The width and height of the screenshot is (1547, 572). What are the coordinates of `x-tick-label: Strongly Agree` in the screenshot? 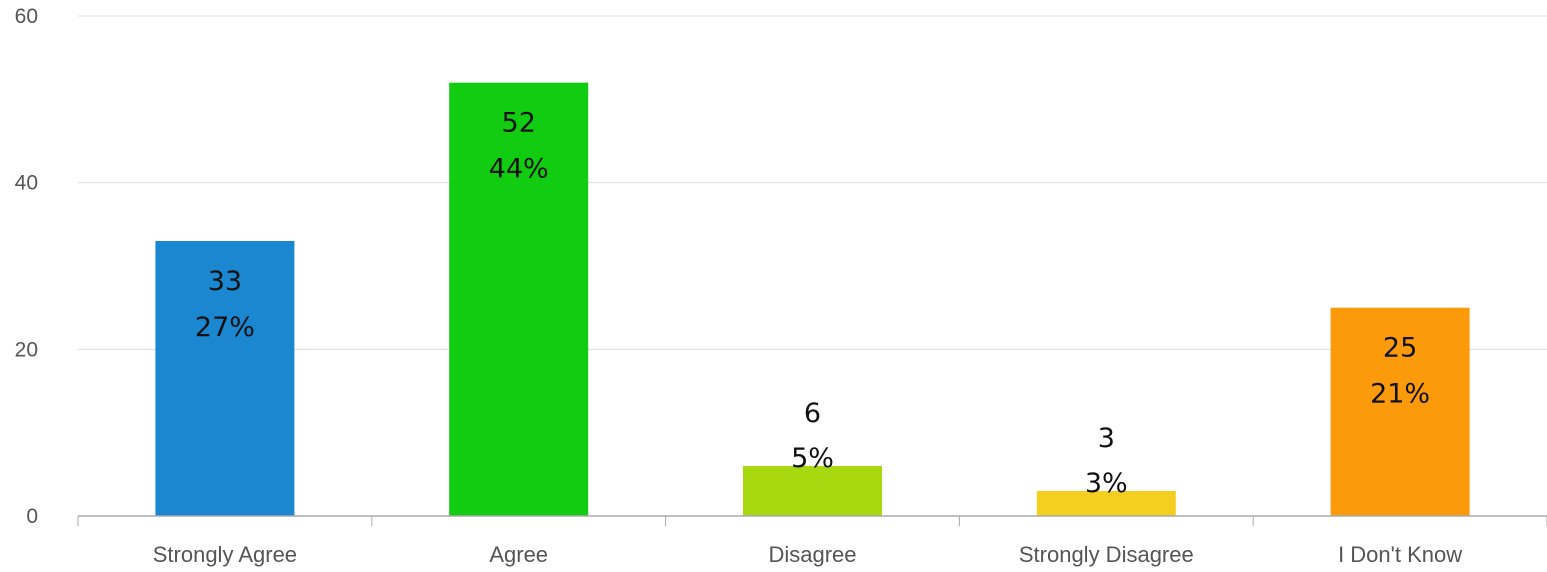 It's located at (225, 554).